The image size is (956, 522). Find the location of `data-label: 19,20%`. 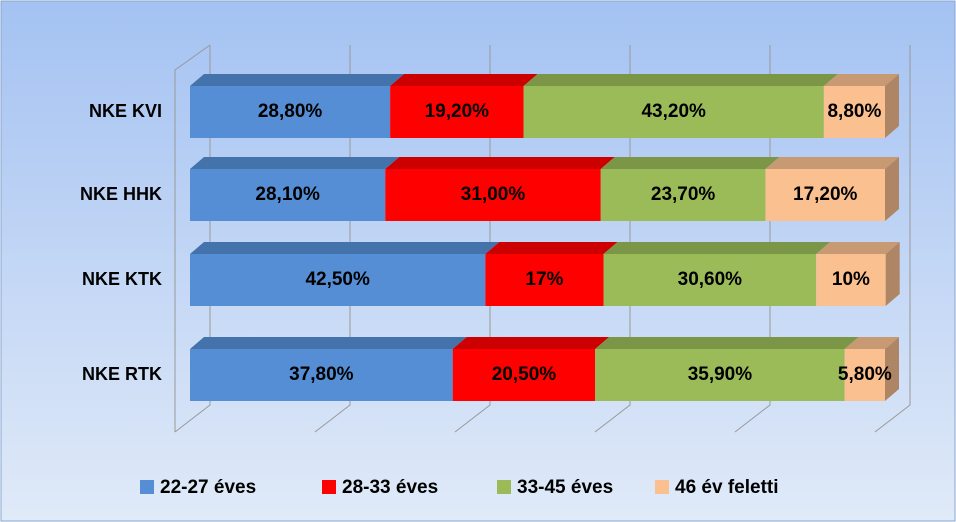

data-label: 19,20% is located at coordinates (457, 111).